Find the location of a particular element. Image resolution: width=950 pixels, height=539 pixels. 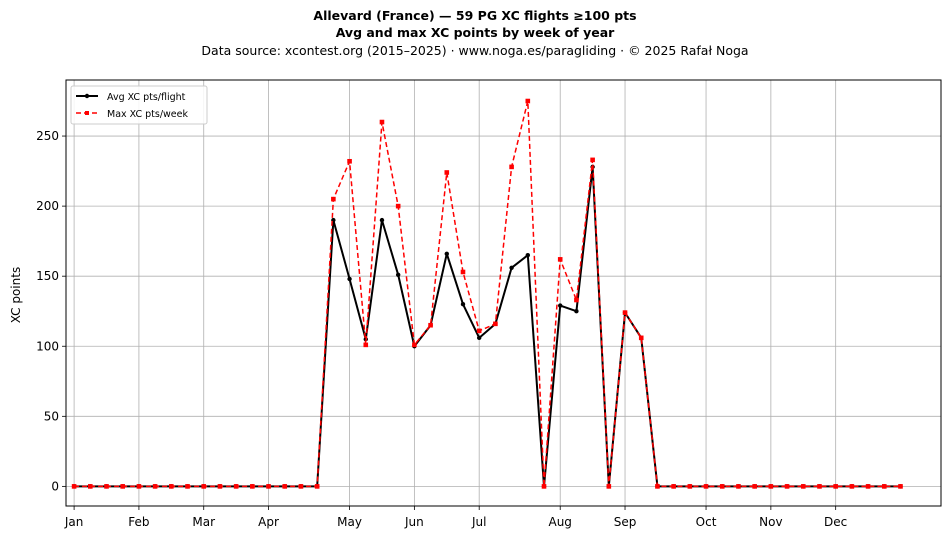

x-tick-label: Jun is located at coordinates (414, 522).